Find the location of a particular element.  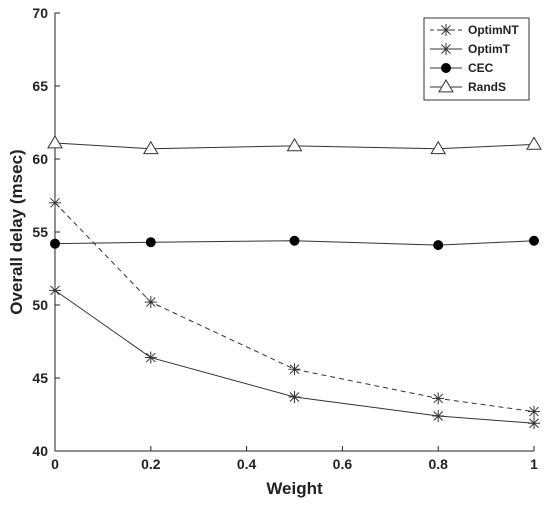

legend-label: CEC is located at coordinates (481, 68).